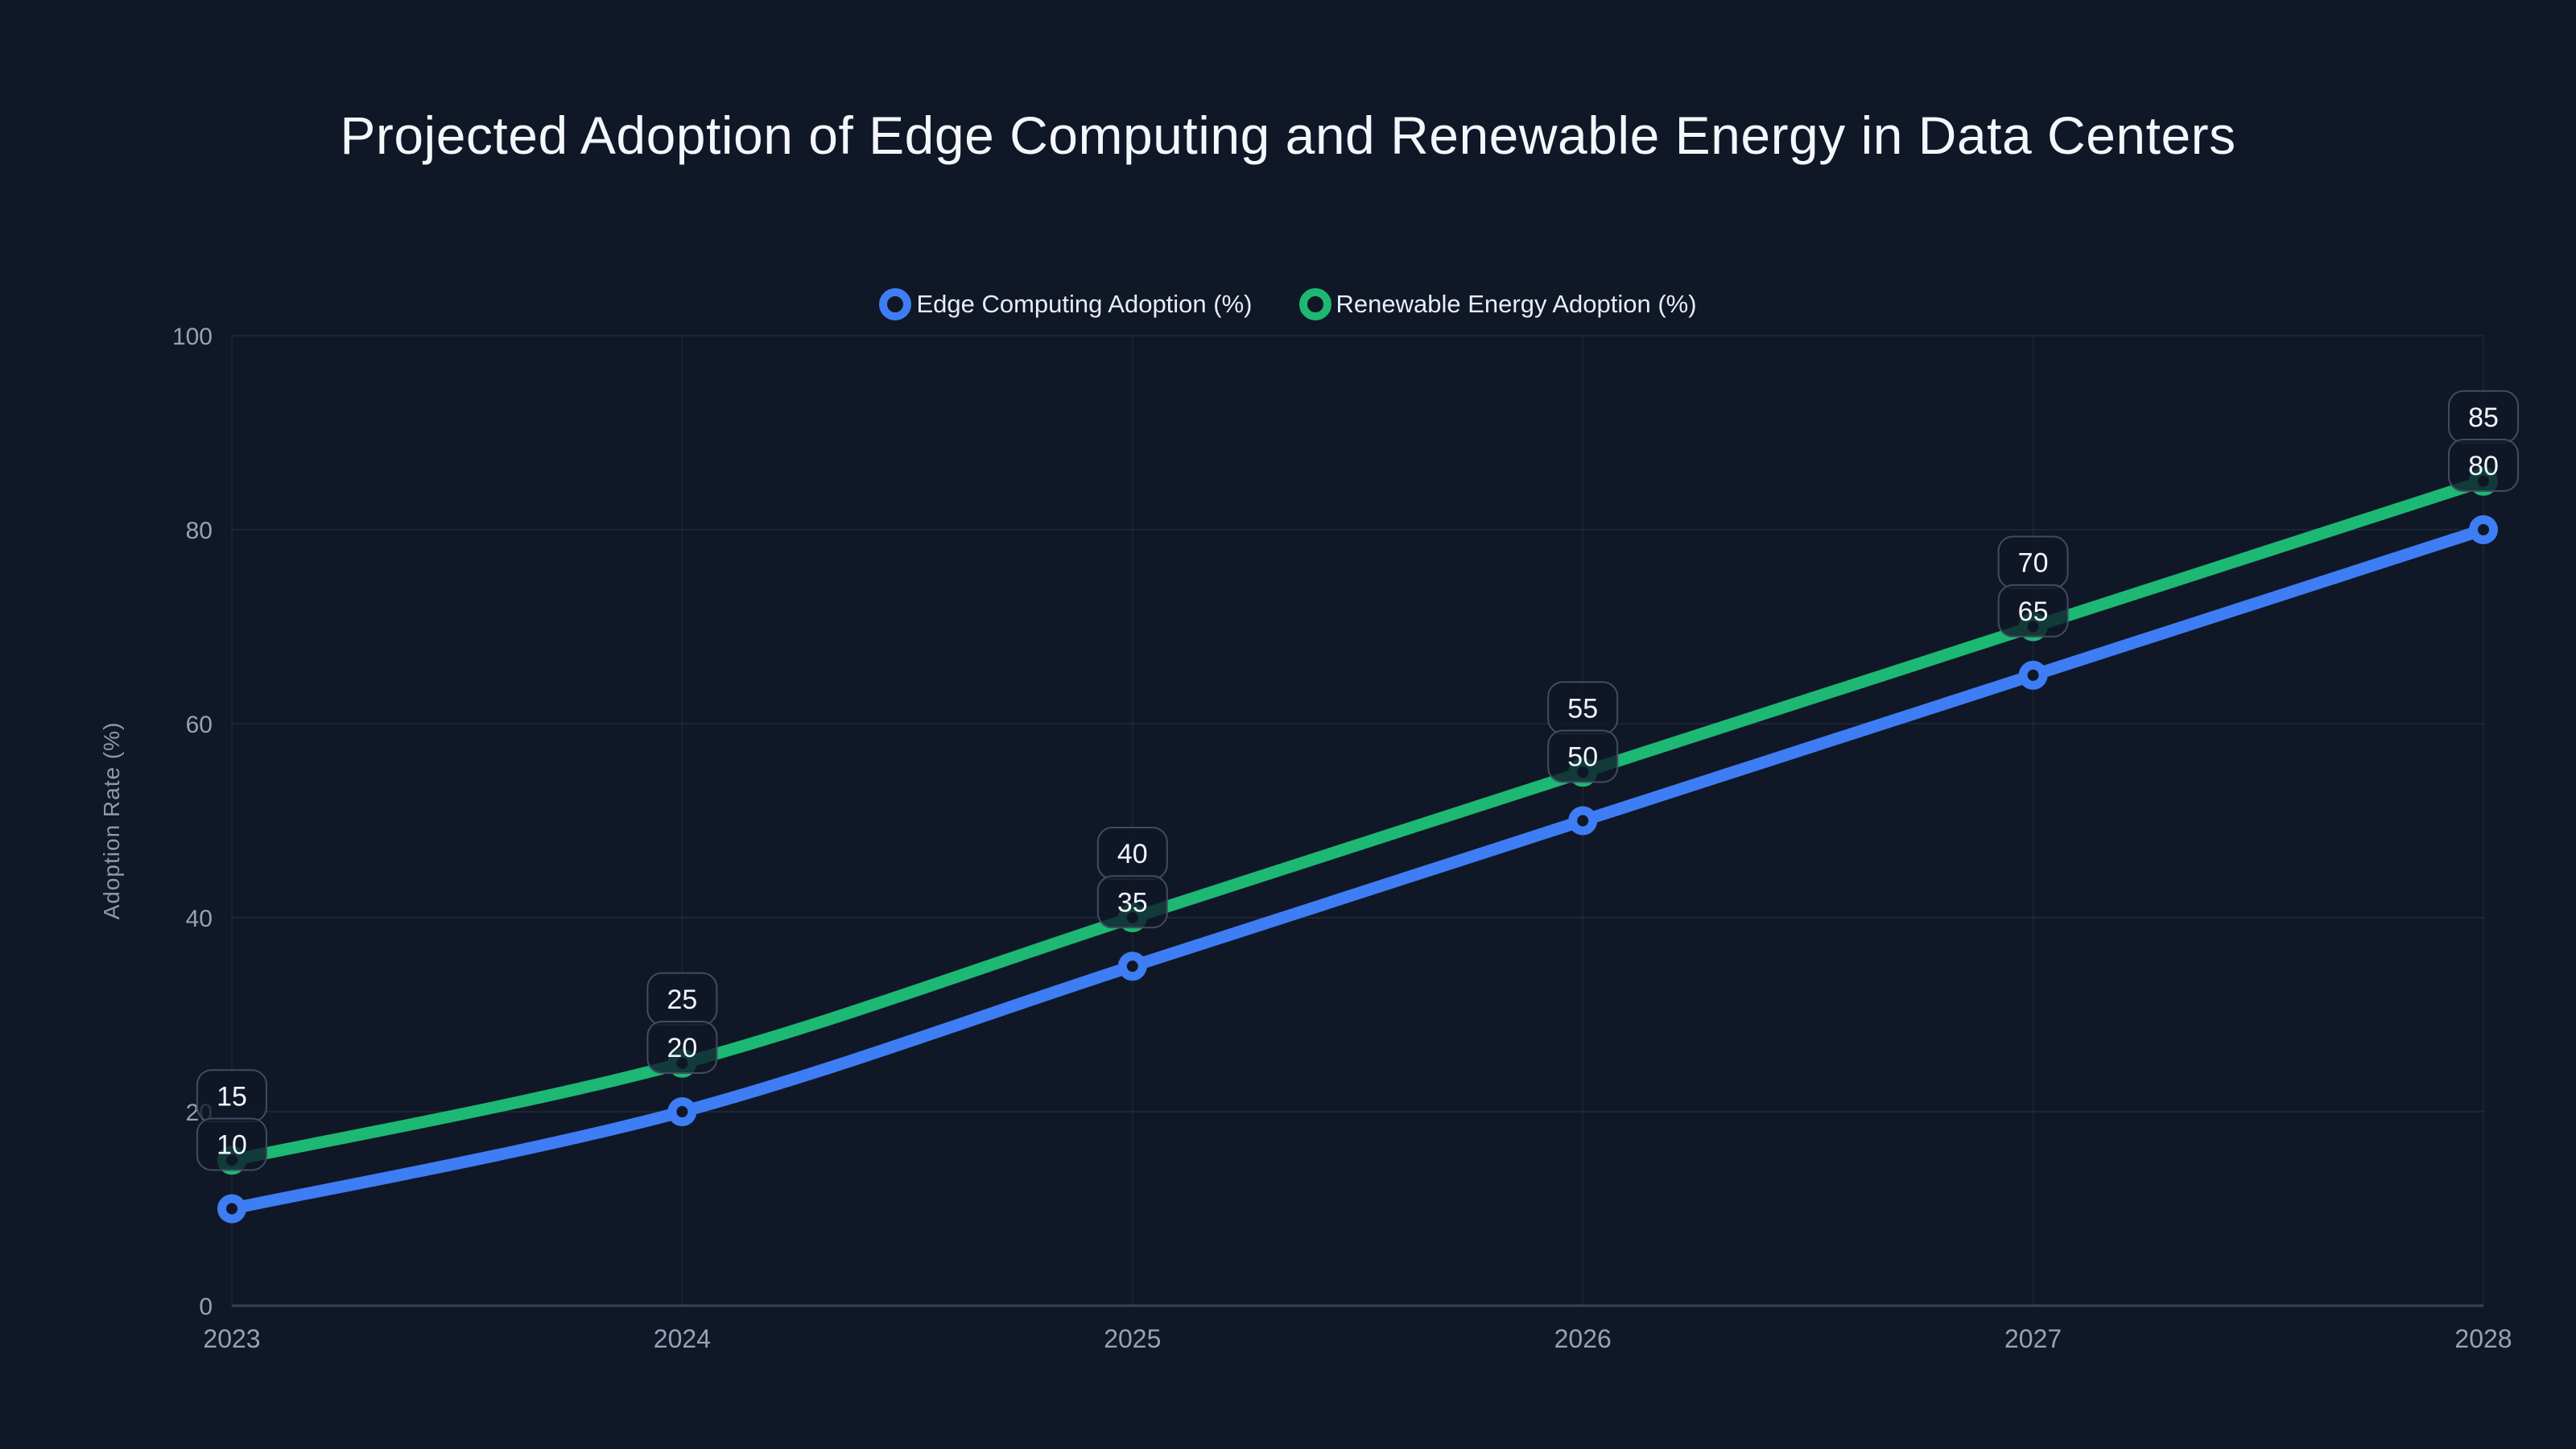  What do you see at coordinates (2483, 417) in the screenshot?
I see `data-point-label: 85` at bounding box center [2483, 417].